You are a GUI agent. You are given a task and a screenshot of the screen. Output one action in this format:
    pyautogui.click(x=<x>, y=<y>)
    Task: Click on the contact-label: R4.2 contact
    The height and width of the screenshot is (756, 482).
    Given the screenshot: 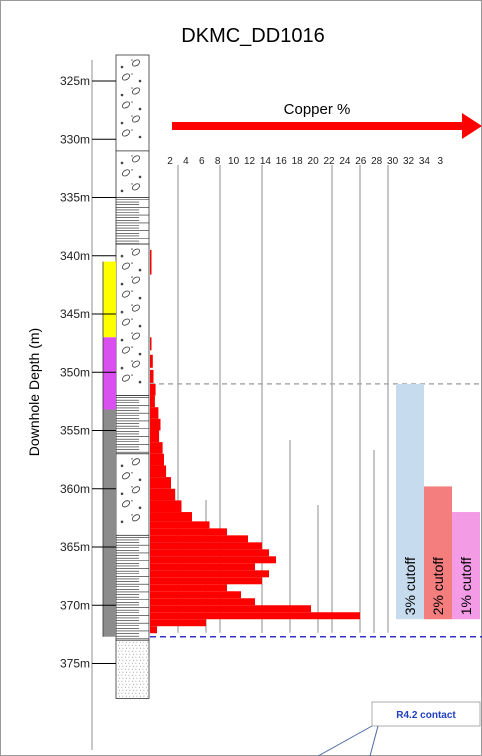 What is the action you would take?
    pyautogui.click(x=426, y=715)
    